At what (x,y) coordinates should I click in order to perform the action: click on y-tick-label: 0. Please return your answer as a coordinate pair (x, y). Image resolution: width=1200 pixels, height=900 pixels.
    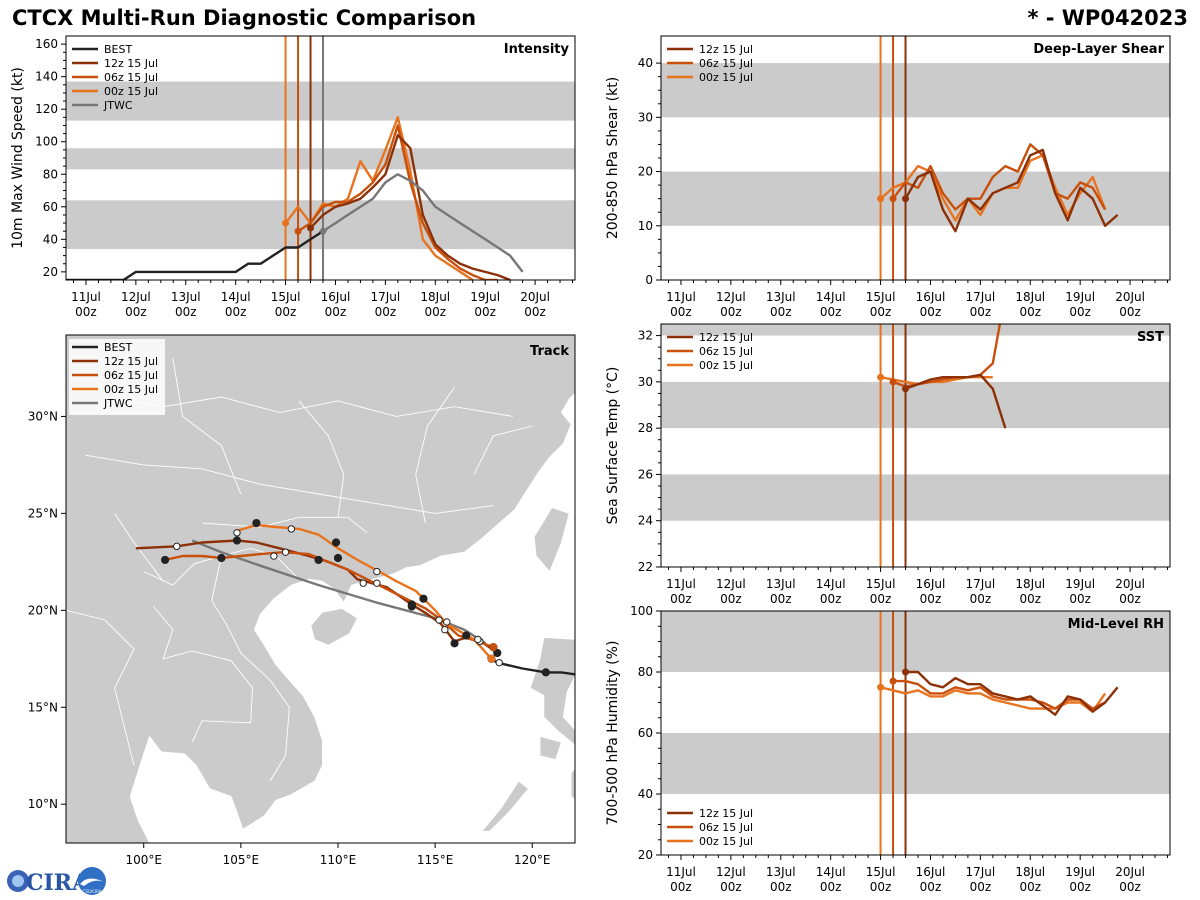
    Looking at the image, I should click on (649, 280).